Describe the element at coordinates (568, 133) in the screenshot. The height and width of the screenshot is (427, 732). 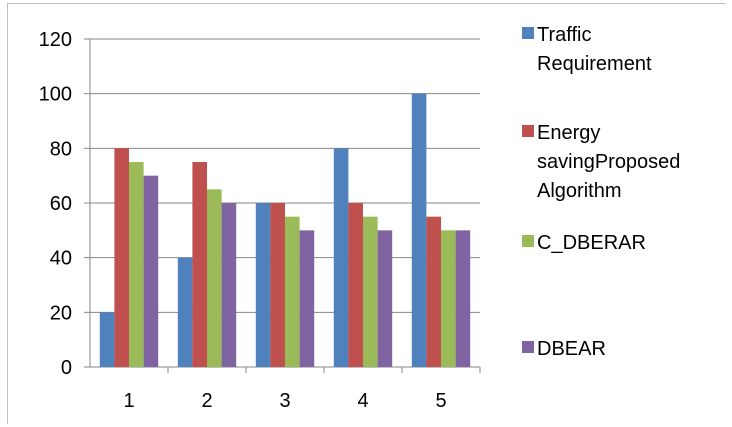
I see `legend-label: Energy` at that location.